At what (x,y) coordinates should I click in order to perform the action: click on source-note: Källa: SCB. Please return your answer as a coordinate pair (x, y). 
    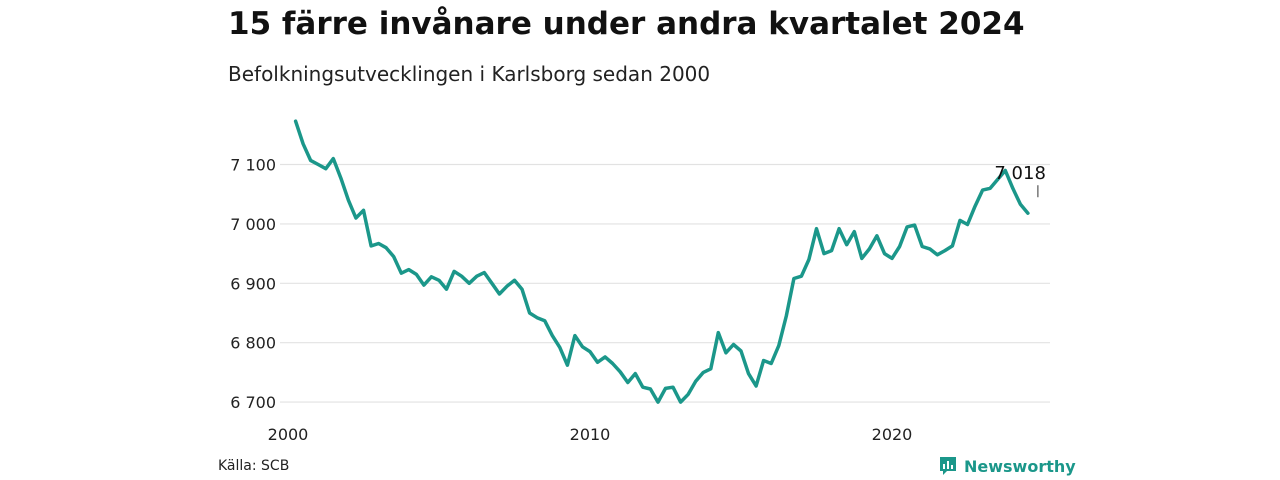
    Looking at the image, I should click on (254, 466).